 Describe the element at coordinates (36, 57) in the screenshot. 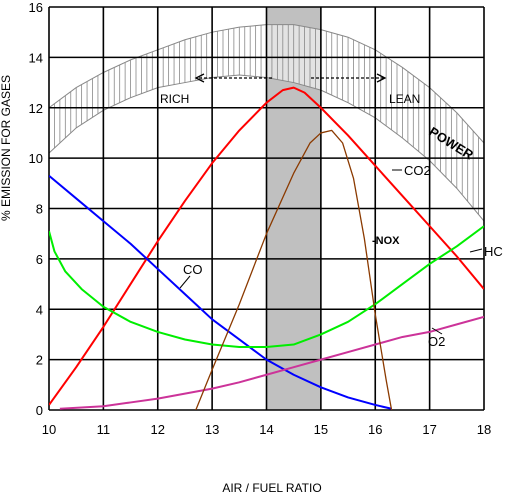

I see `y-tick-label: 14` at that location.